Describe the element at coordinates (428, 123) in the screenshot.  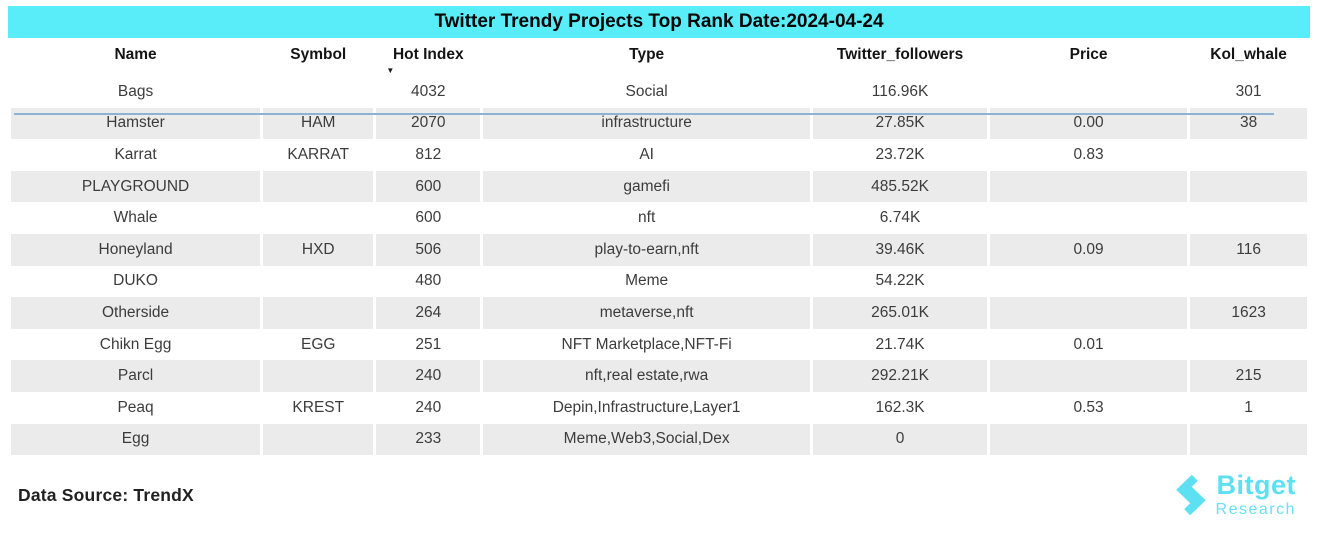
I see `cell-hot_index: 2070` at that location.